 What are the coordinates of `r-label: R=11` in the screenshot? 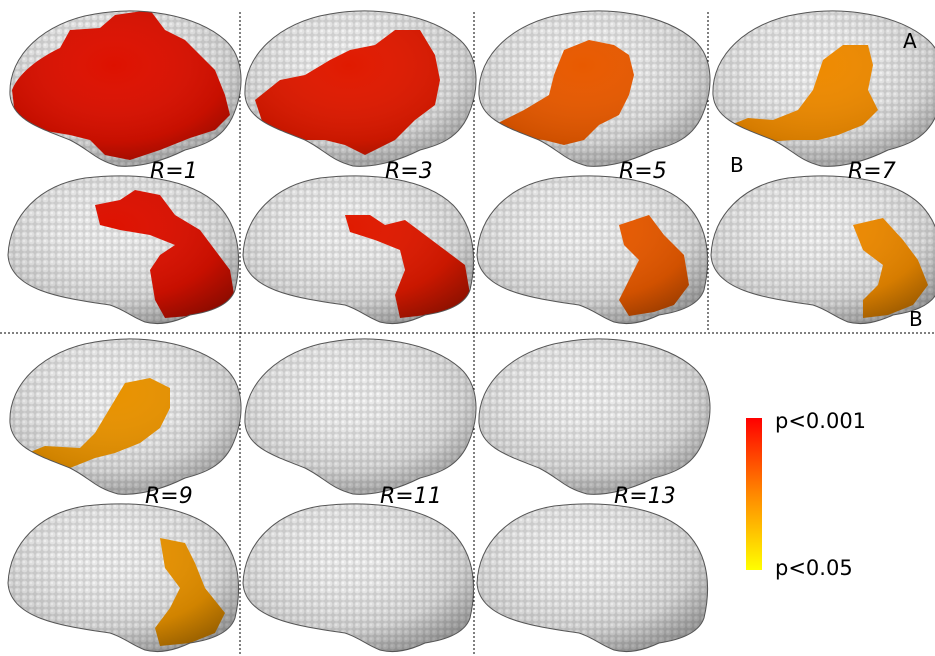 It's located at (411, 496).